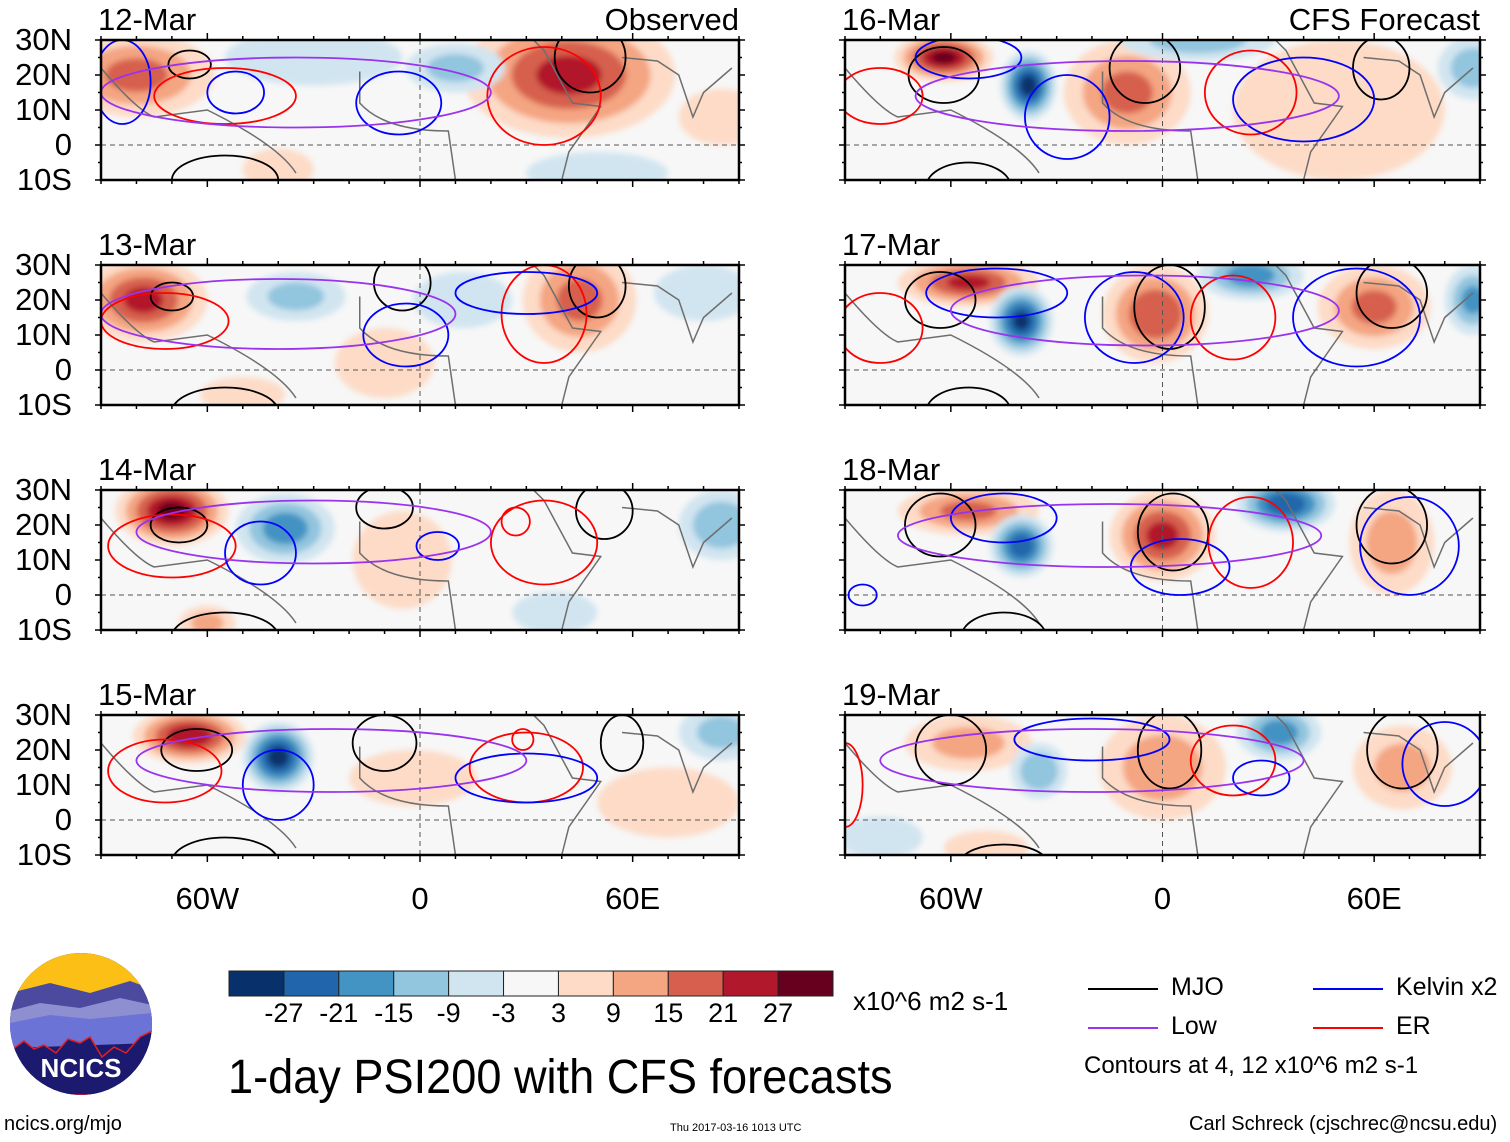  Describe the element at coordinates (44, 854) in the screenshot. I see `y-tick-label: 10S` at that location.